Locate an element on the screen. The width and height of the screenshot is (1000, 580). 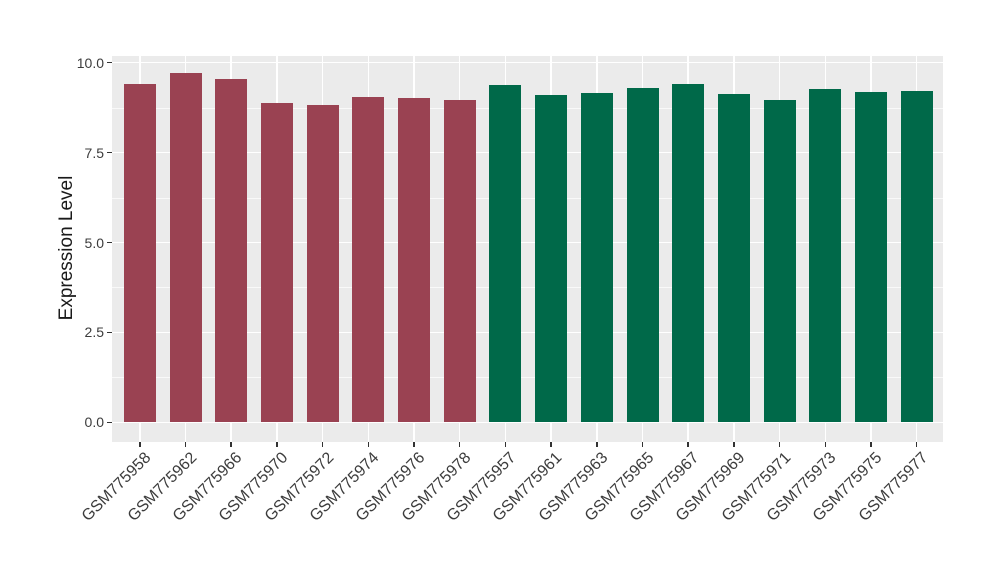
bar-GSM775967 is located at coordinates (688, 253).